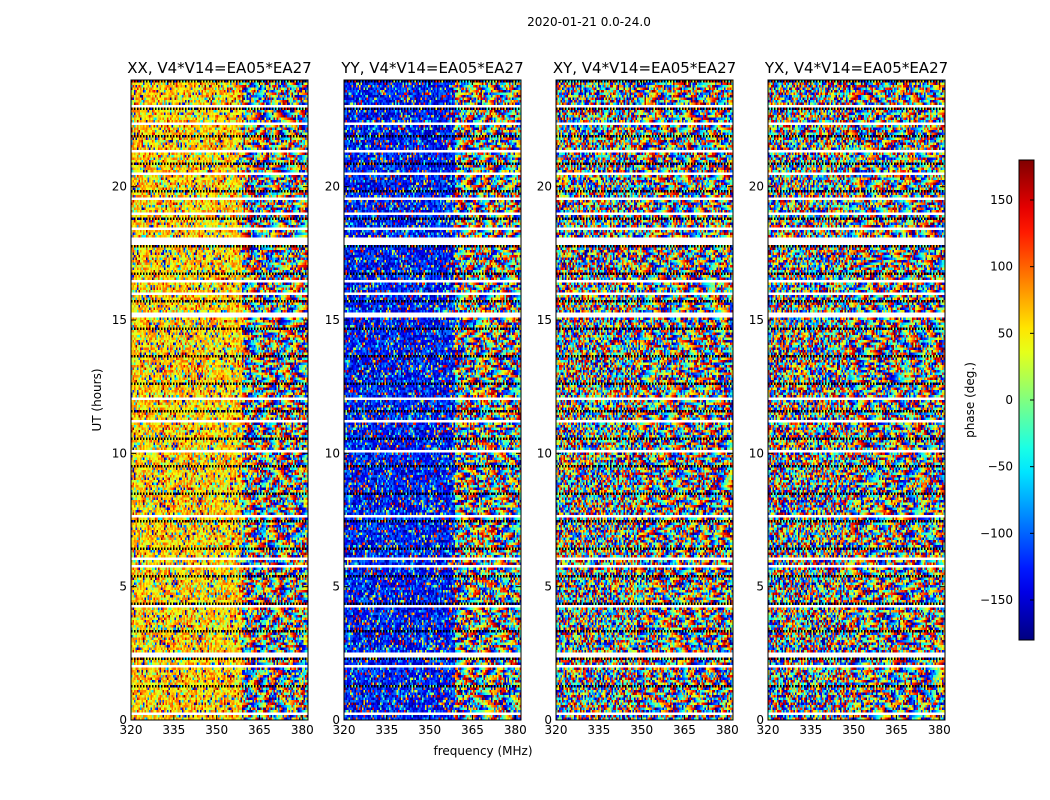 The image size is (1050, 800). I want to click on panel-title-xy: XY, V4*V14=EA05*EA27, so click(644, 68).